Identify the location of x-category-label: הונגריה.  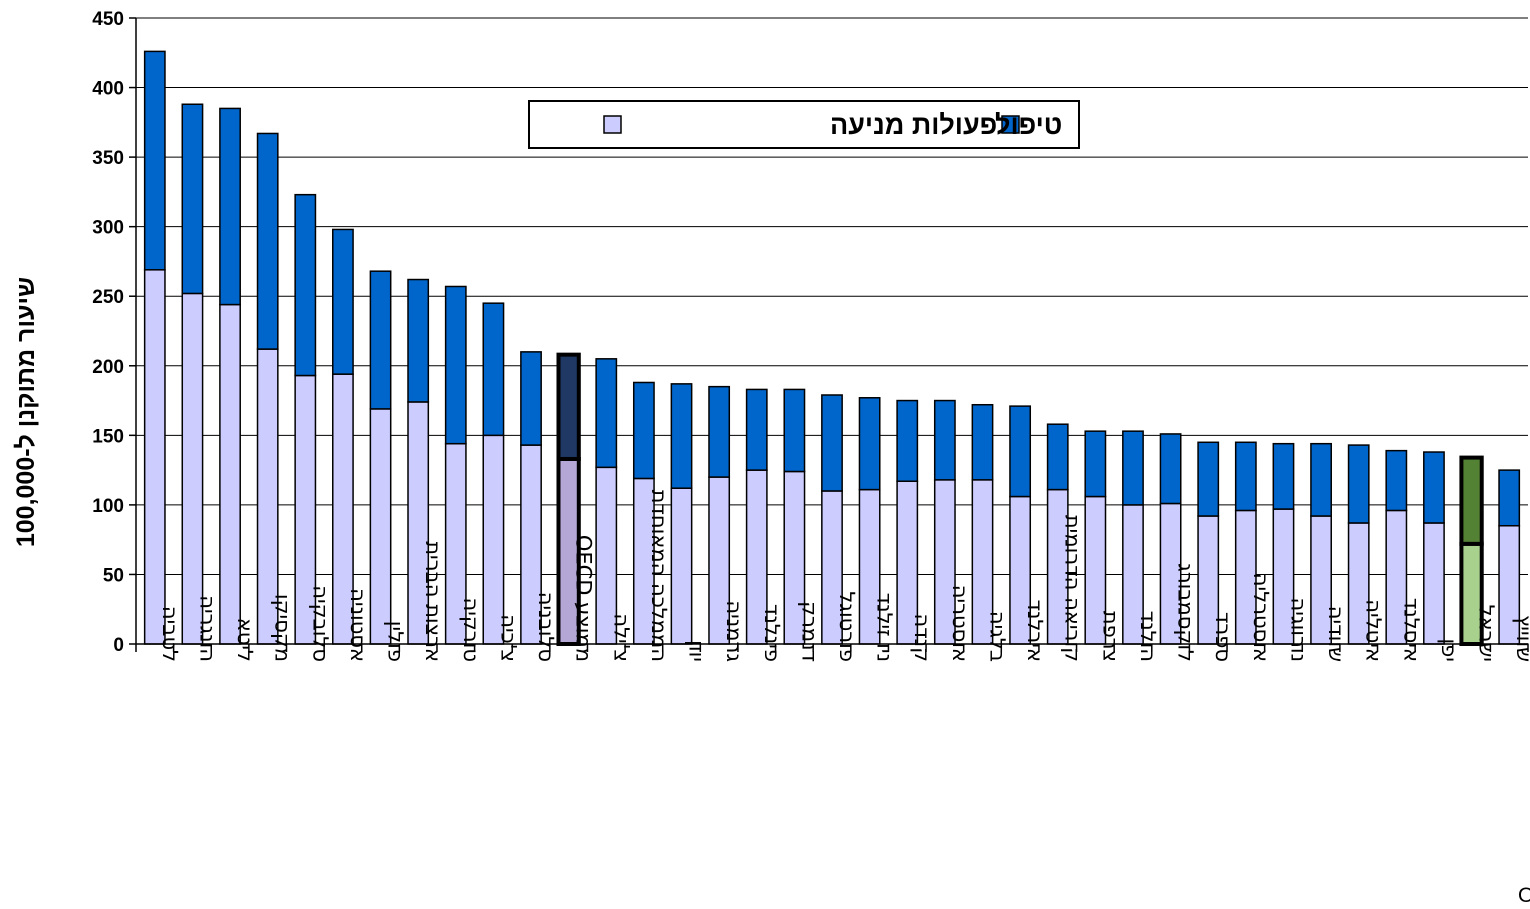
(207, 628).